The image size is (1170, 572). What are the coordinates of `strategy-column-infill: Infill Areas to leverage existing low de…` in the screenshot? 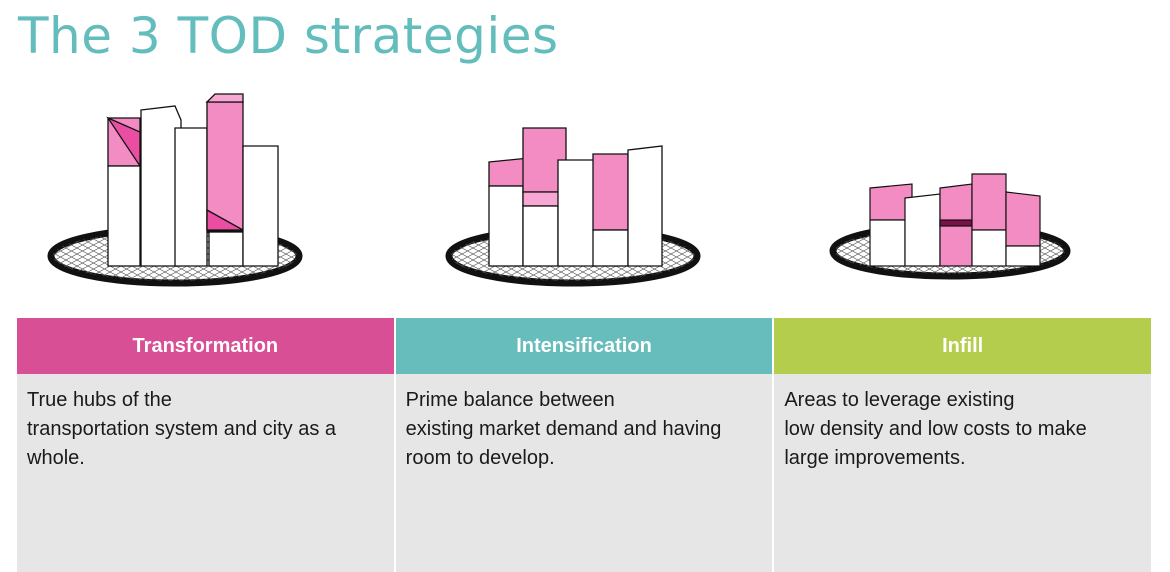 It's located at (962, 445).